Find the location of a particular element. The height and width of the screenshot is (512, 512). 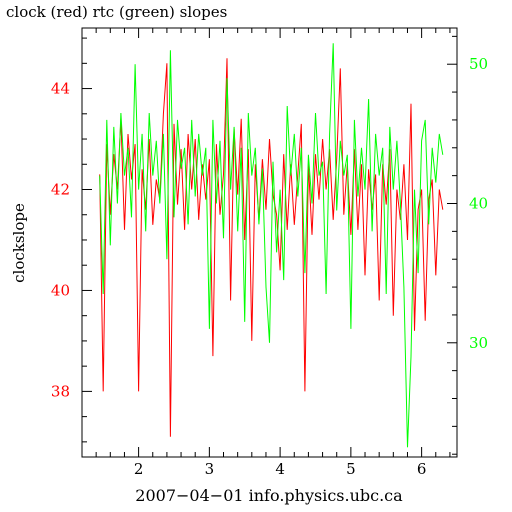

y-left-tick-label: 42 is located at coordinates (60, 190).